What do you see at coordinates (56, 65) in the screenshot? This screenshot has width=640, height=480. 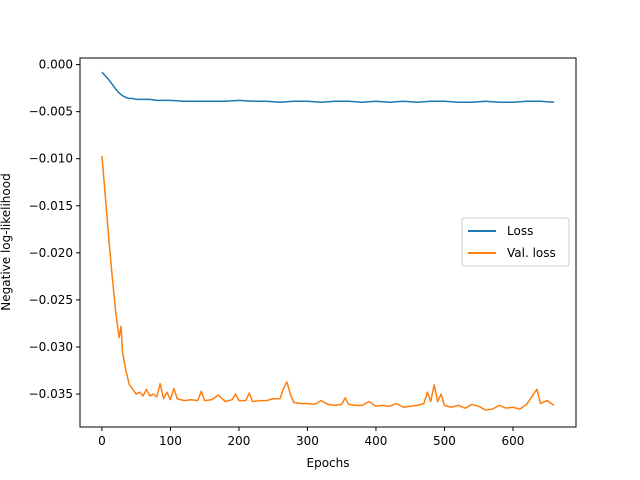 I see `y-tick-label: 0.000` at bounding box center [56, 65].